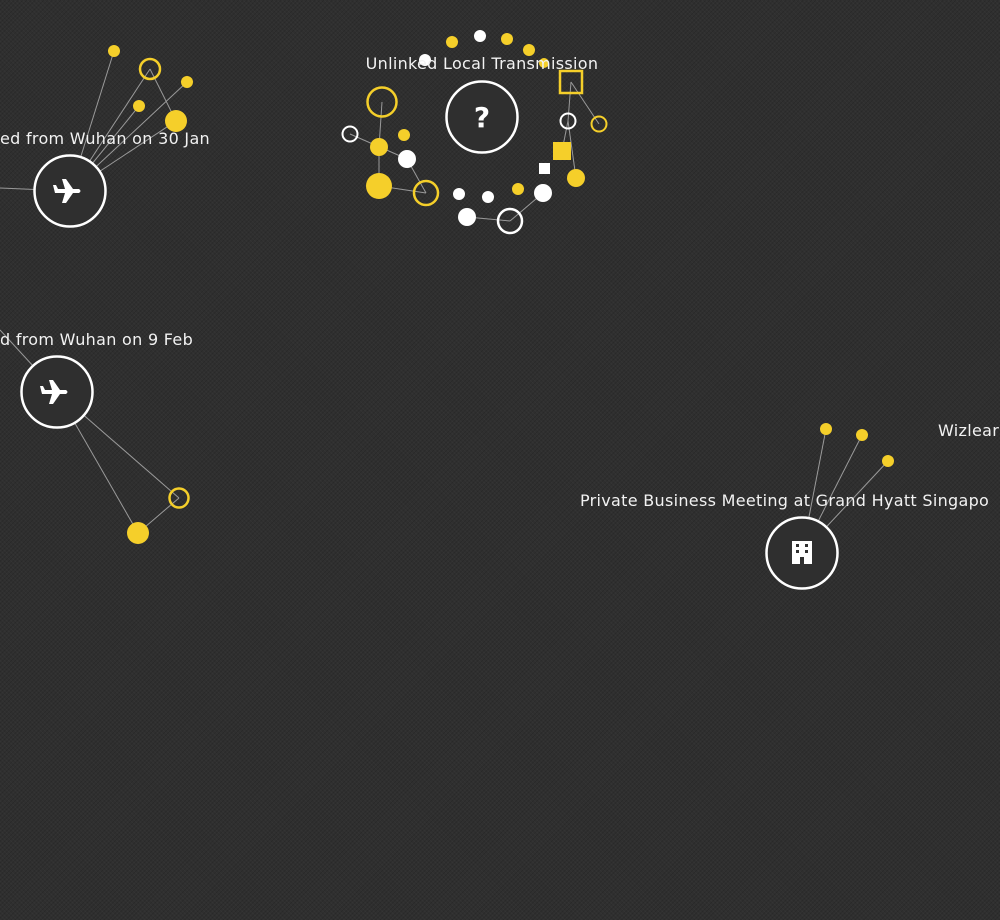  What do you see at coordinates (802, 552) in the screenshot?
I see `building-icon` at bounding box center [802, 552].